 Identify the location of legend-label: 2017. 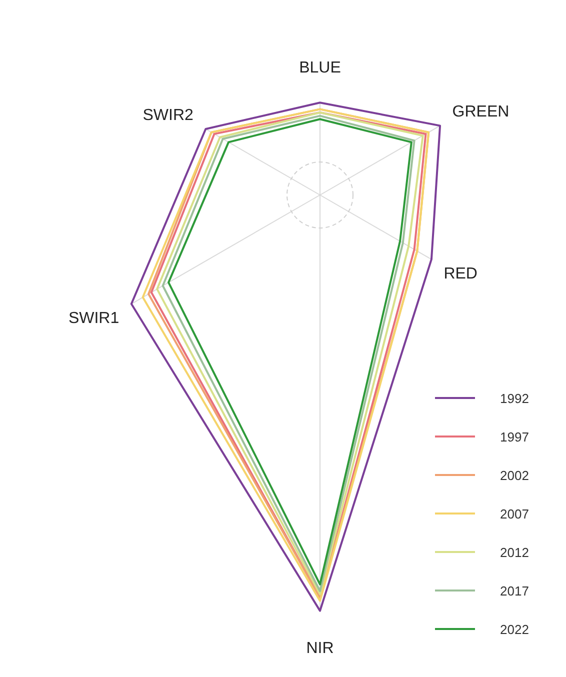
(514, 591).